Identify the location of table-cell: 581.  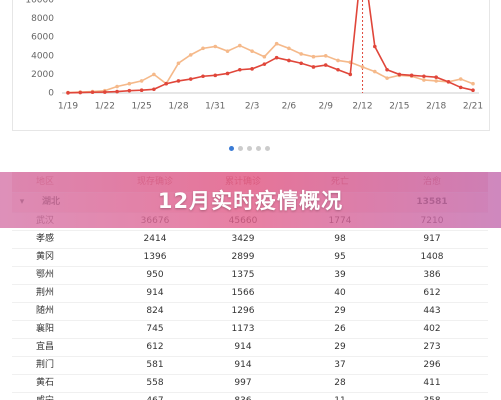
(155, 365).